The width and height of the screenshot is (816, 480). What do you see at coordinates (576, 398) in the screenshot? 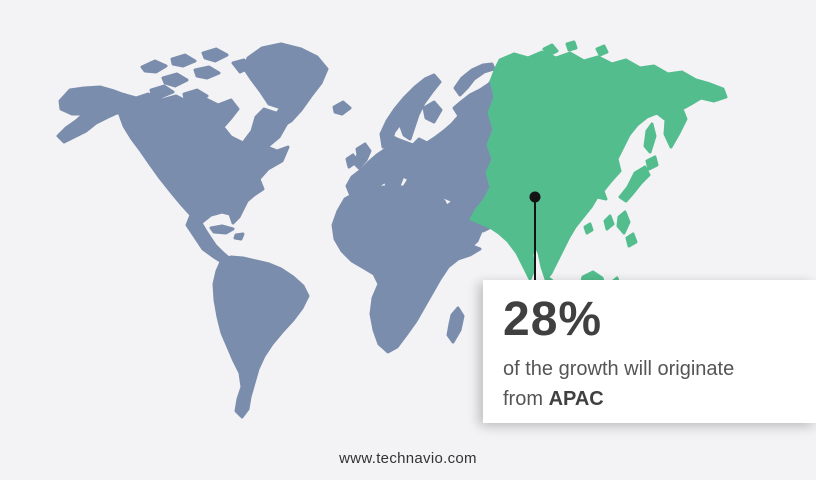
I see `stat-region: APAC` at bounding box center [576, 398].